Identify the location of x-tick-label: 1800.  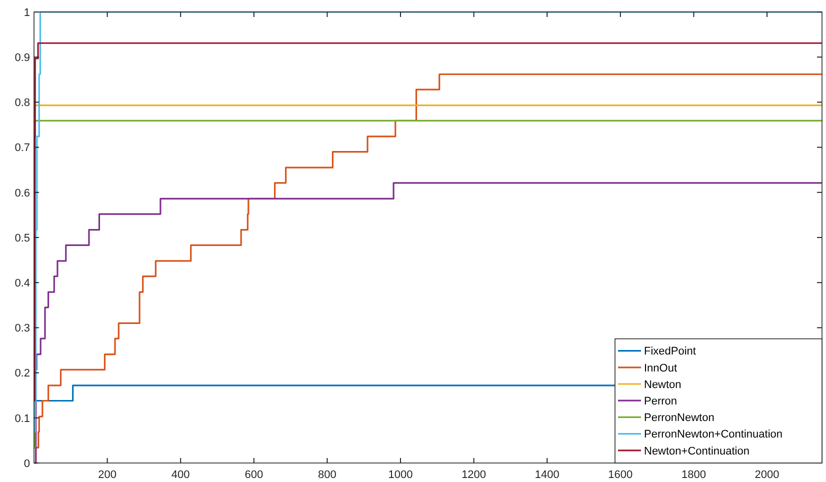
(693, 475).